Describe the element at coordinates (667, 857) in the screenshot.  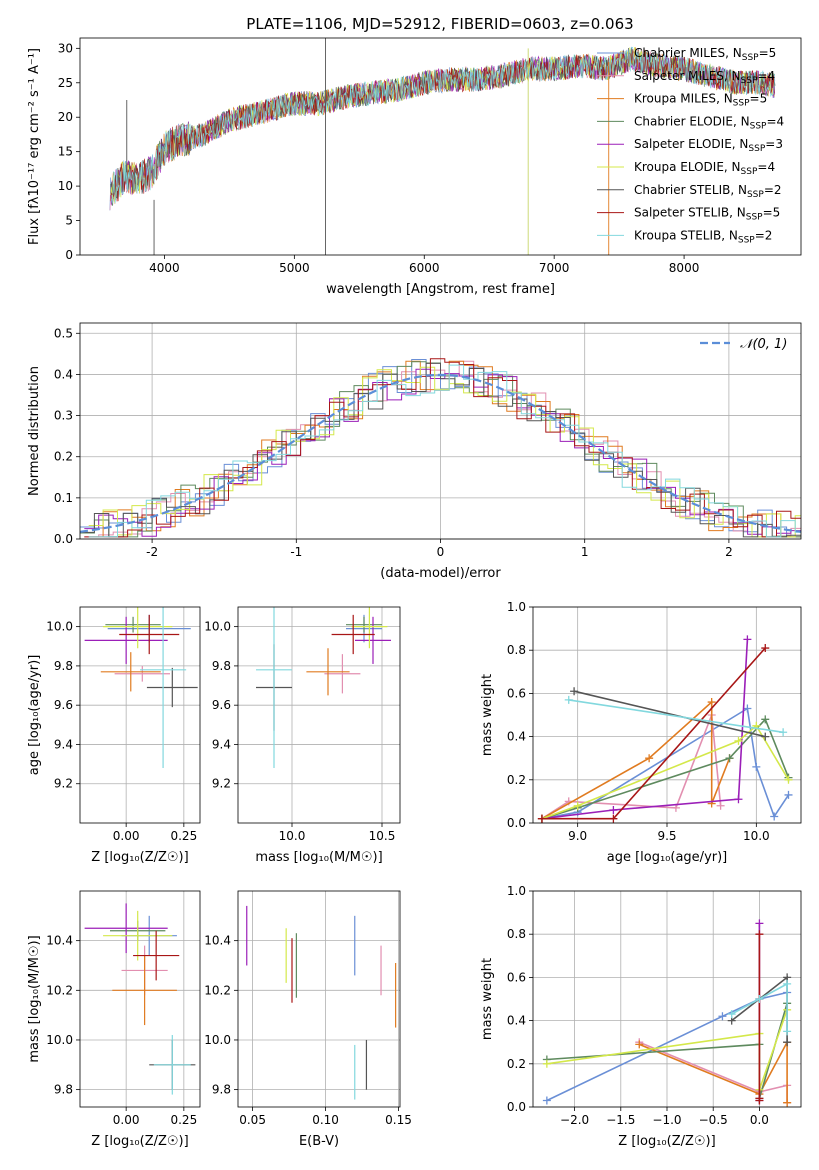
I see `x-axis-label: age [log₁₀(age/yr)]` at that location.